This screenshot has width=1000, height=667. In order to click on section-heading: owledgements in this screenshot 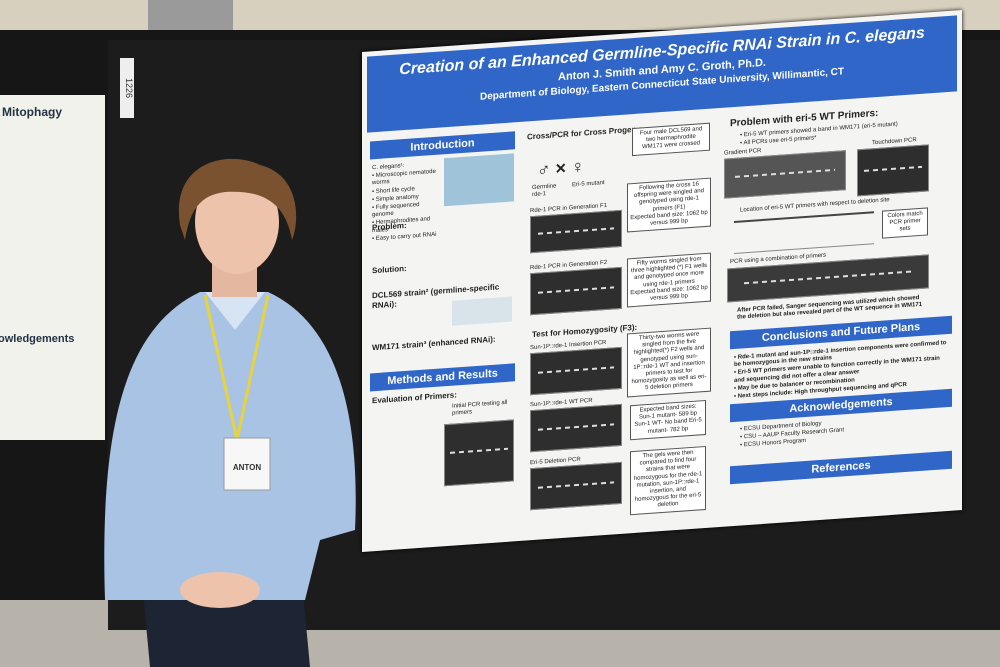, I will do `click(37, 339)`.